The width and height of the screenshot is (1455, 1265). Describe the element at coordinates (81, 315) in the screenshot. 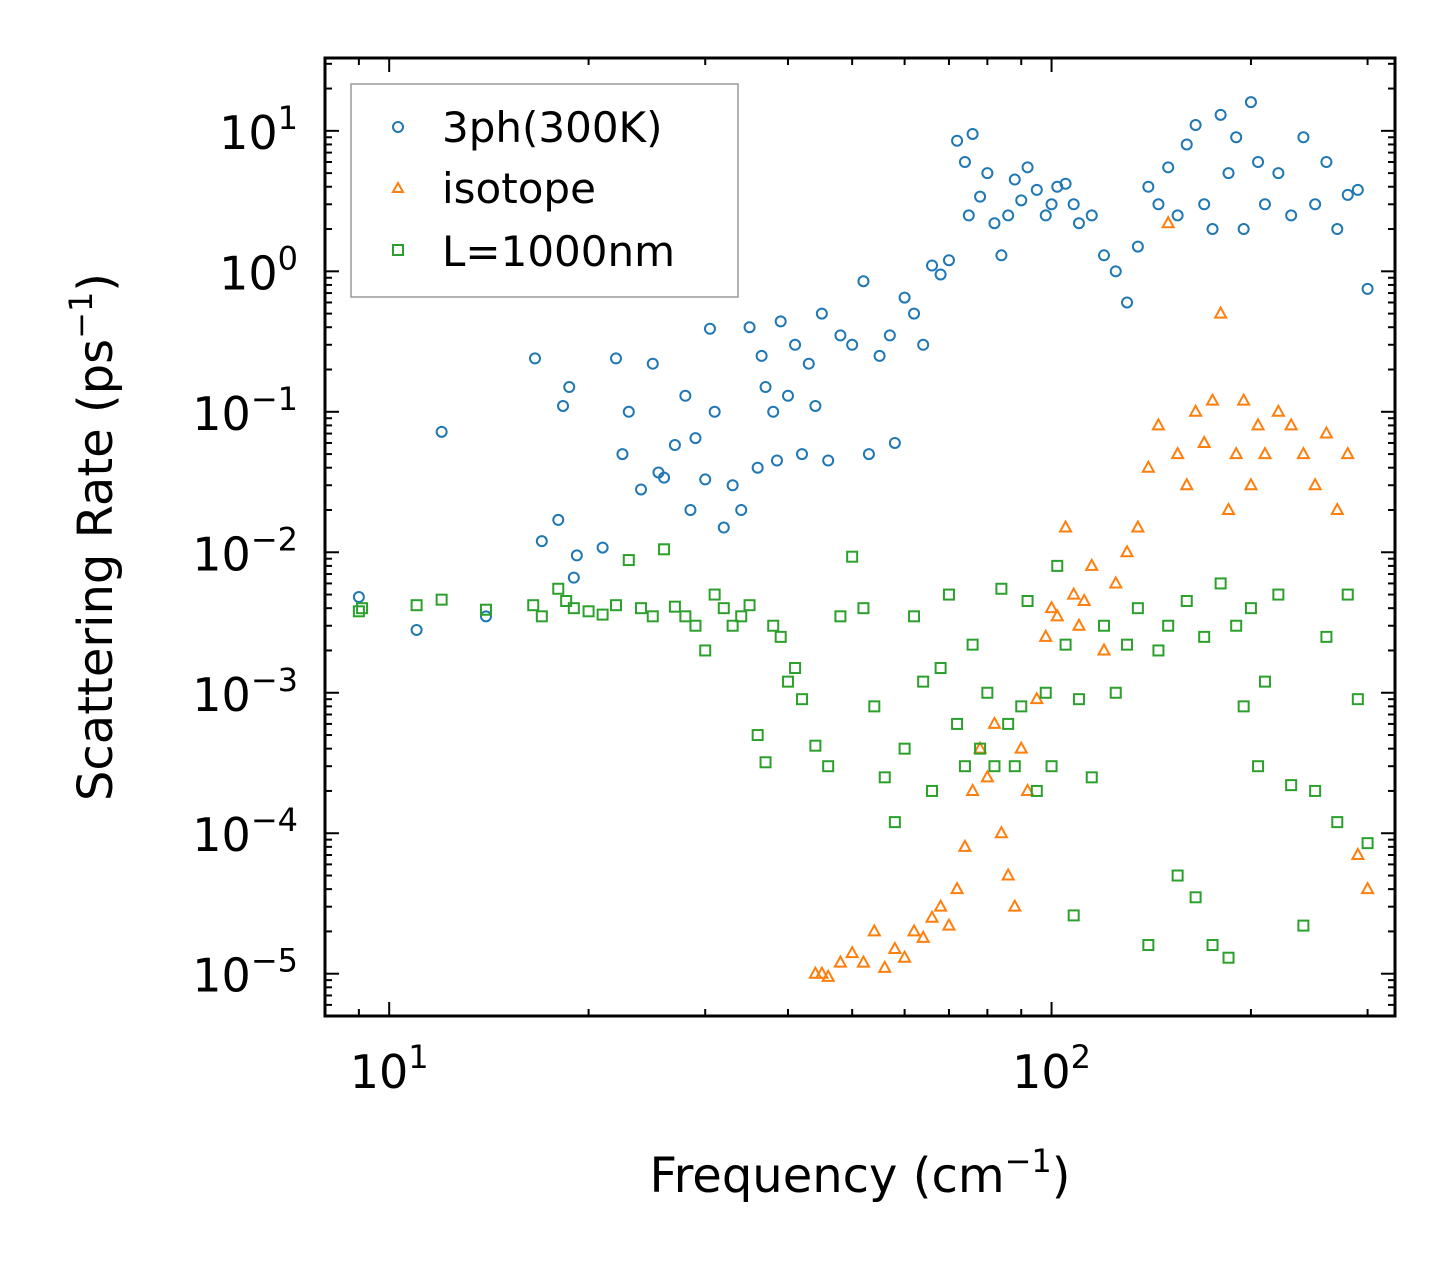

I see `y-axis-title-sup: −1` at that location.